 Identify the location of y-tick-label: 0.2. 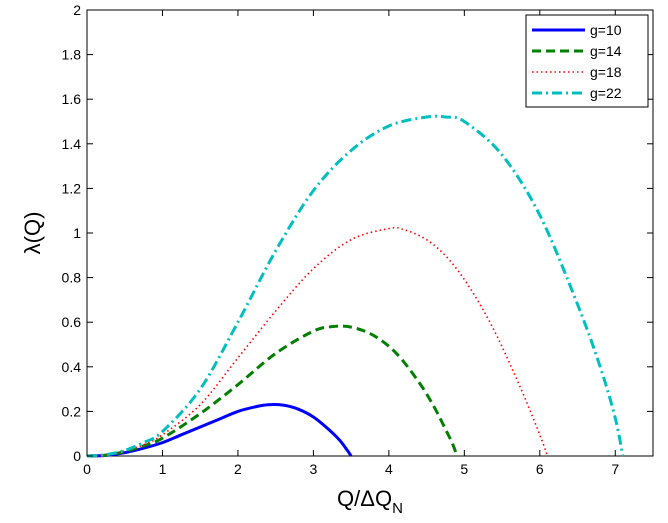
(72, 411).